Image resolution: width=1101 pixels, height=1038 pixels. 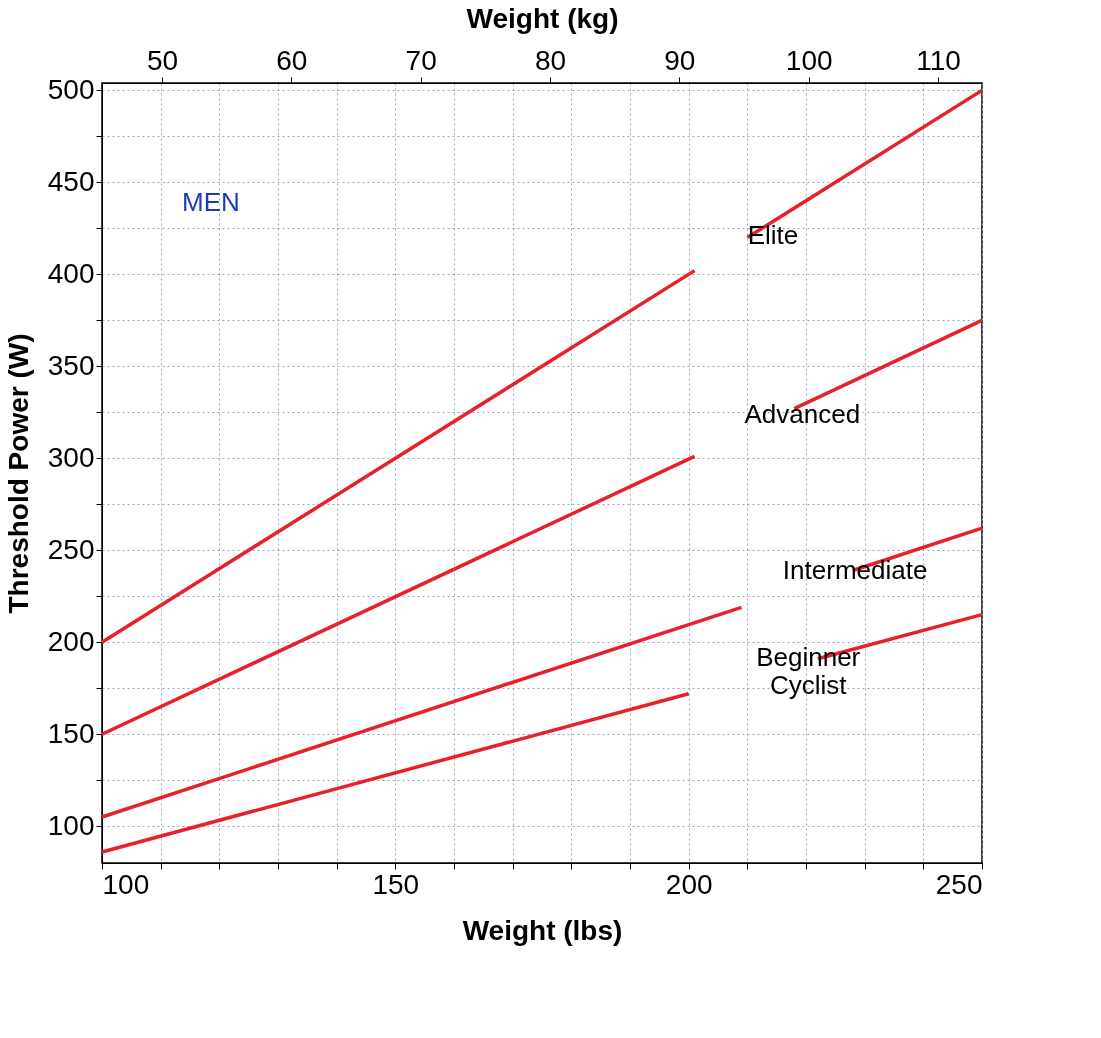 What do you see at coordinates (550, 60) in the screenshot?
I see `x2-tick-label: 80` at bounding box center [550, 60].